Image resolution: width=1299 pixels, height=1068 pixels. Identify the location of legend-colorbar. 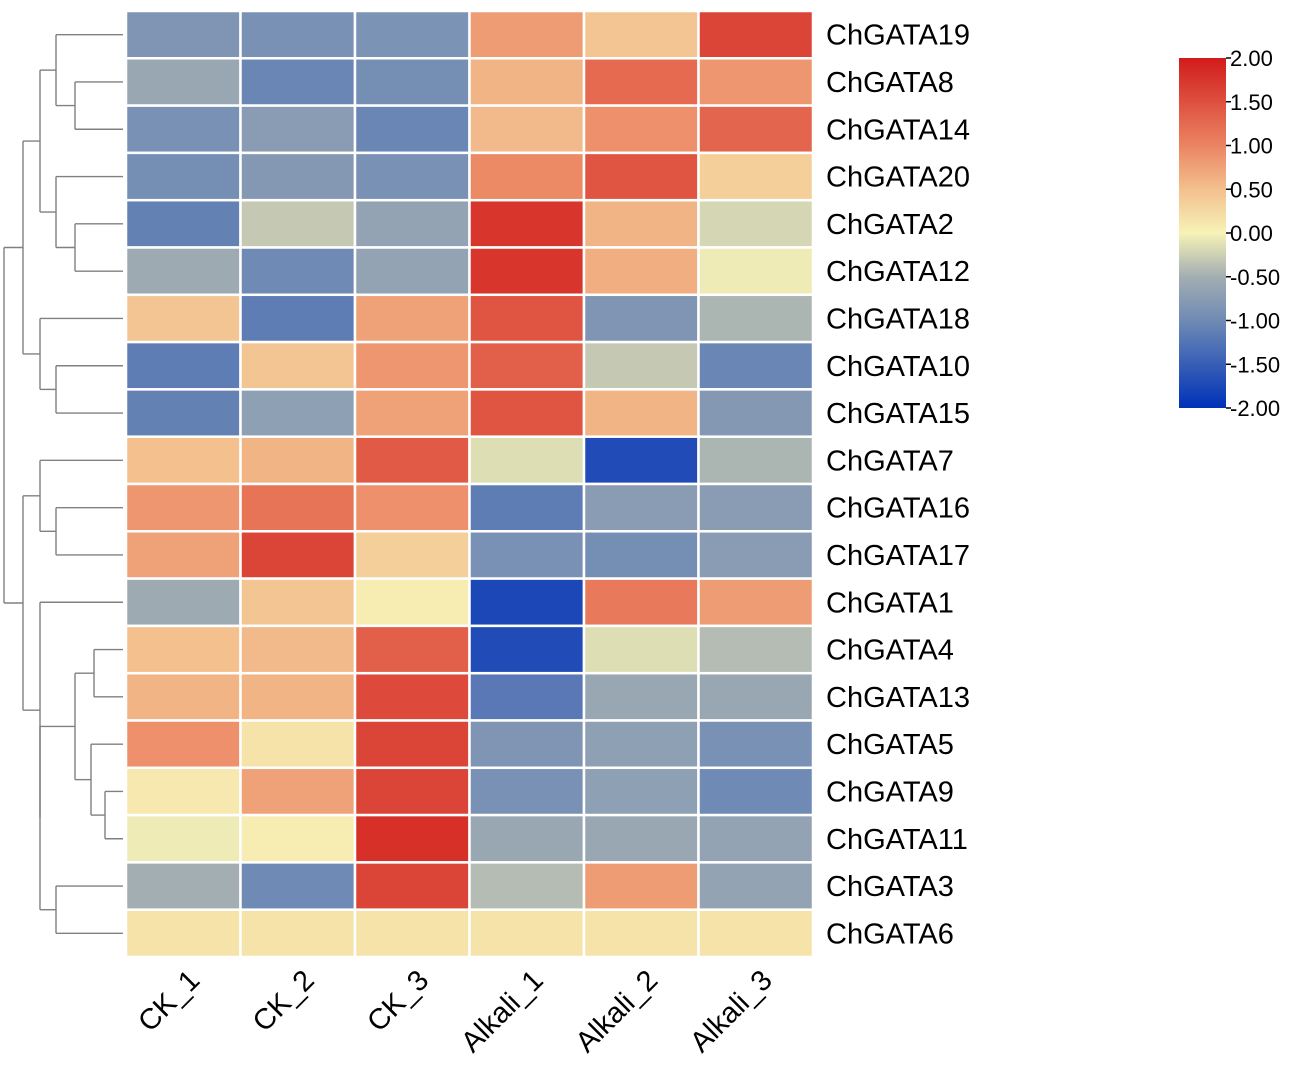
(1202, 233).